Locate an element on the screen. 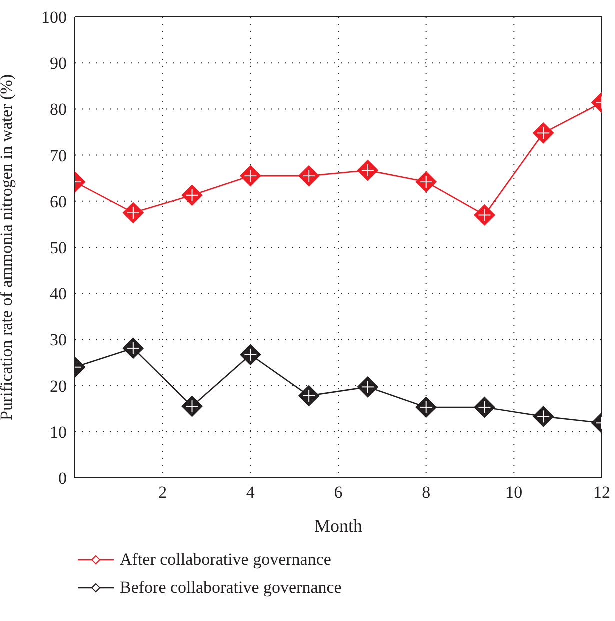 The height and width of the screenshot is (621, 615). y-tick-label: 90 is located at coordinates (58, 64).